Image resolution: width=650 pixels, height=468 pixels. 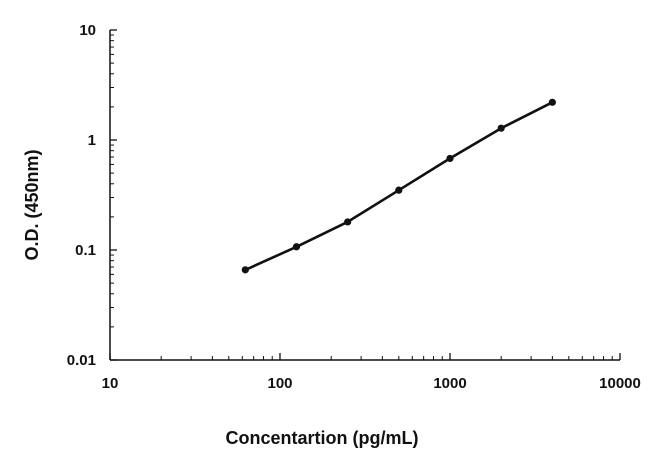 What do you see at coordinates (365, 356) in the screenshot?
I see `x-axis-ticks` at bounding box center [365, 356].